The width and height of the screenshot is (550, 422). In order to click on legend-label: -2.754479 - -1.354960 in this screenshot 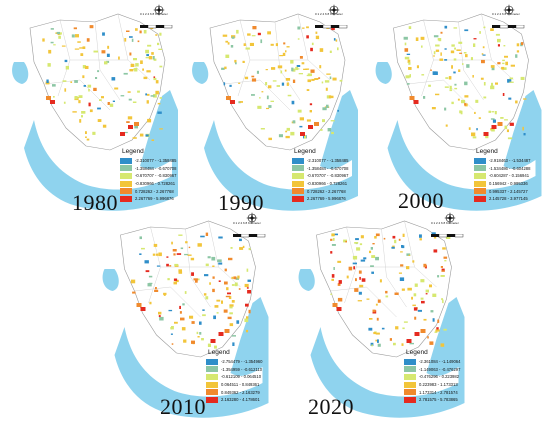, I will do `click(242, 362)`.